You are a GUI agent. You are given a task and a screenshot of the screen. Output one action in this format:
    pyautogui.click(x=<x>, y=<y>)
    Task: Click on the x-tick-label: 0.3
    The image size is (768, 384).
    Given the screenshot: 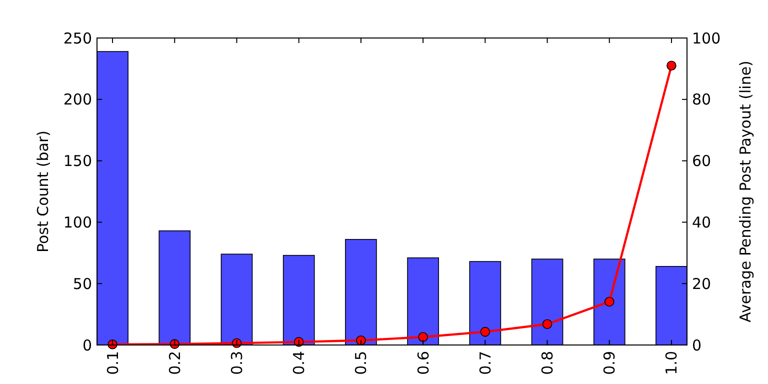 What is the action you would take?
    pyautogui.click(x=237, y=363)
    